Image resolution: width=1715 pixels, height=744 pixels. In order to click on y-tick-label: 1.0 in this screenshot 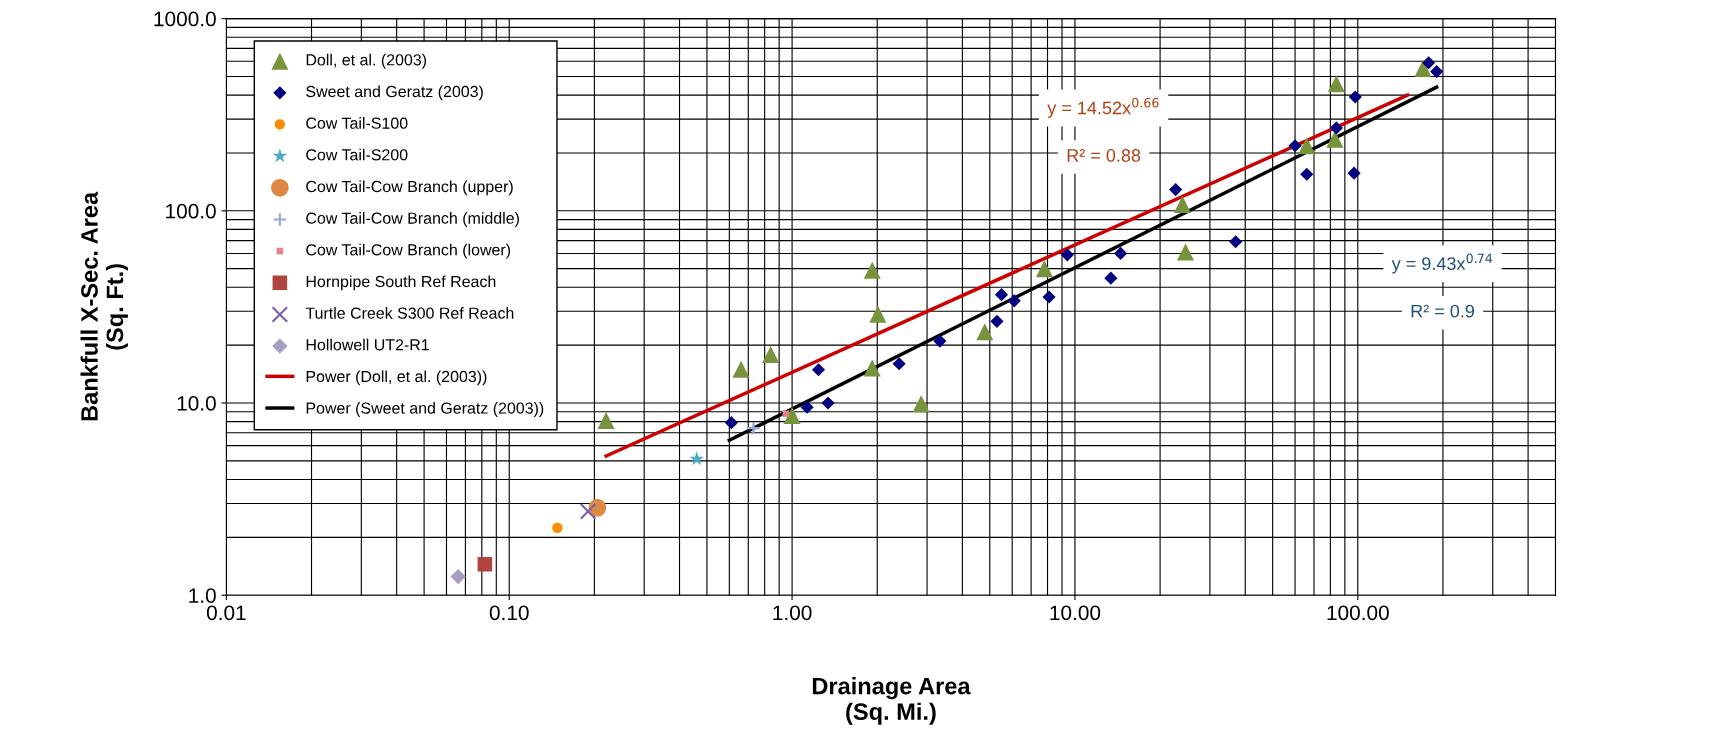, I will do `click(202, 595)`.